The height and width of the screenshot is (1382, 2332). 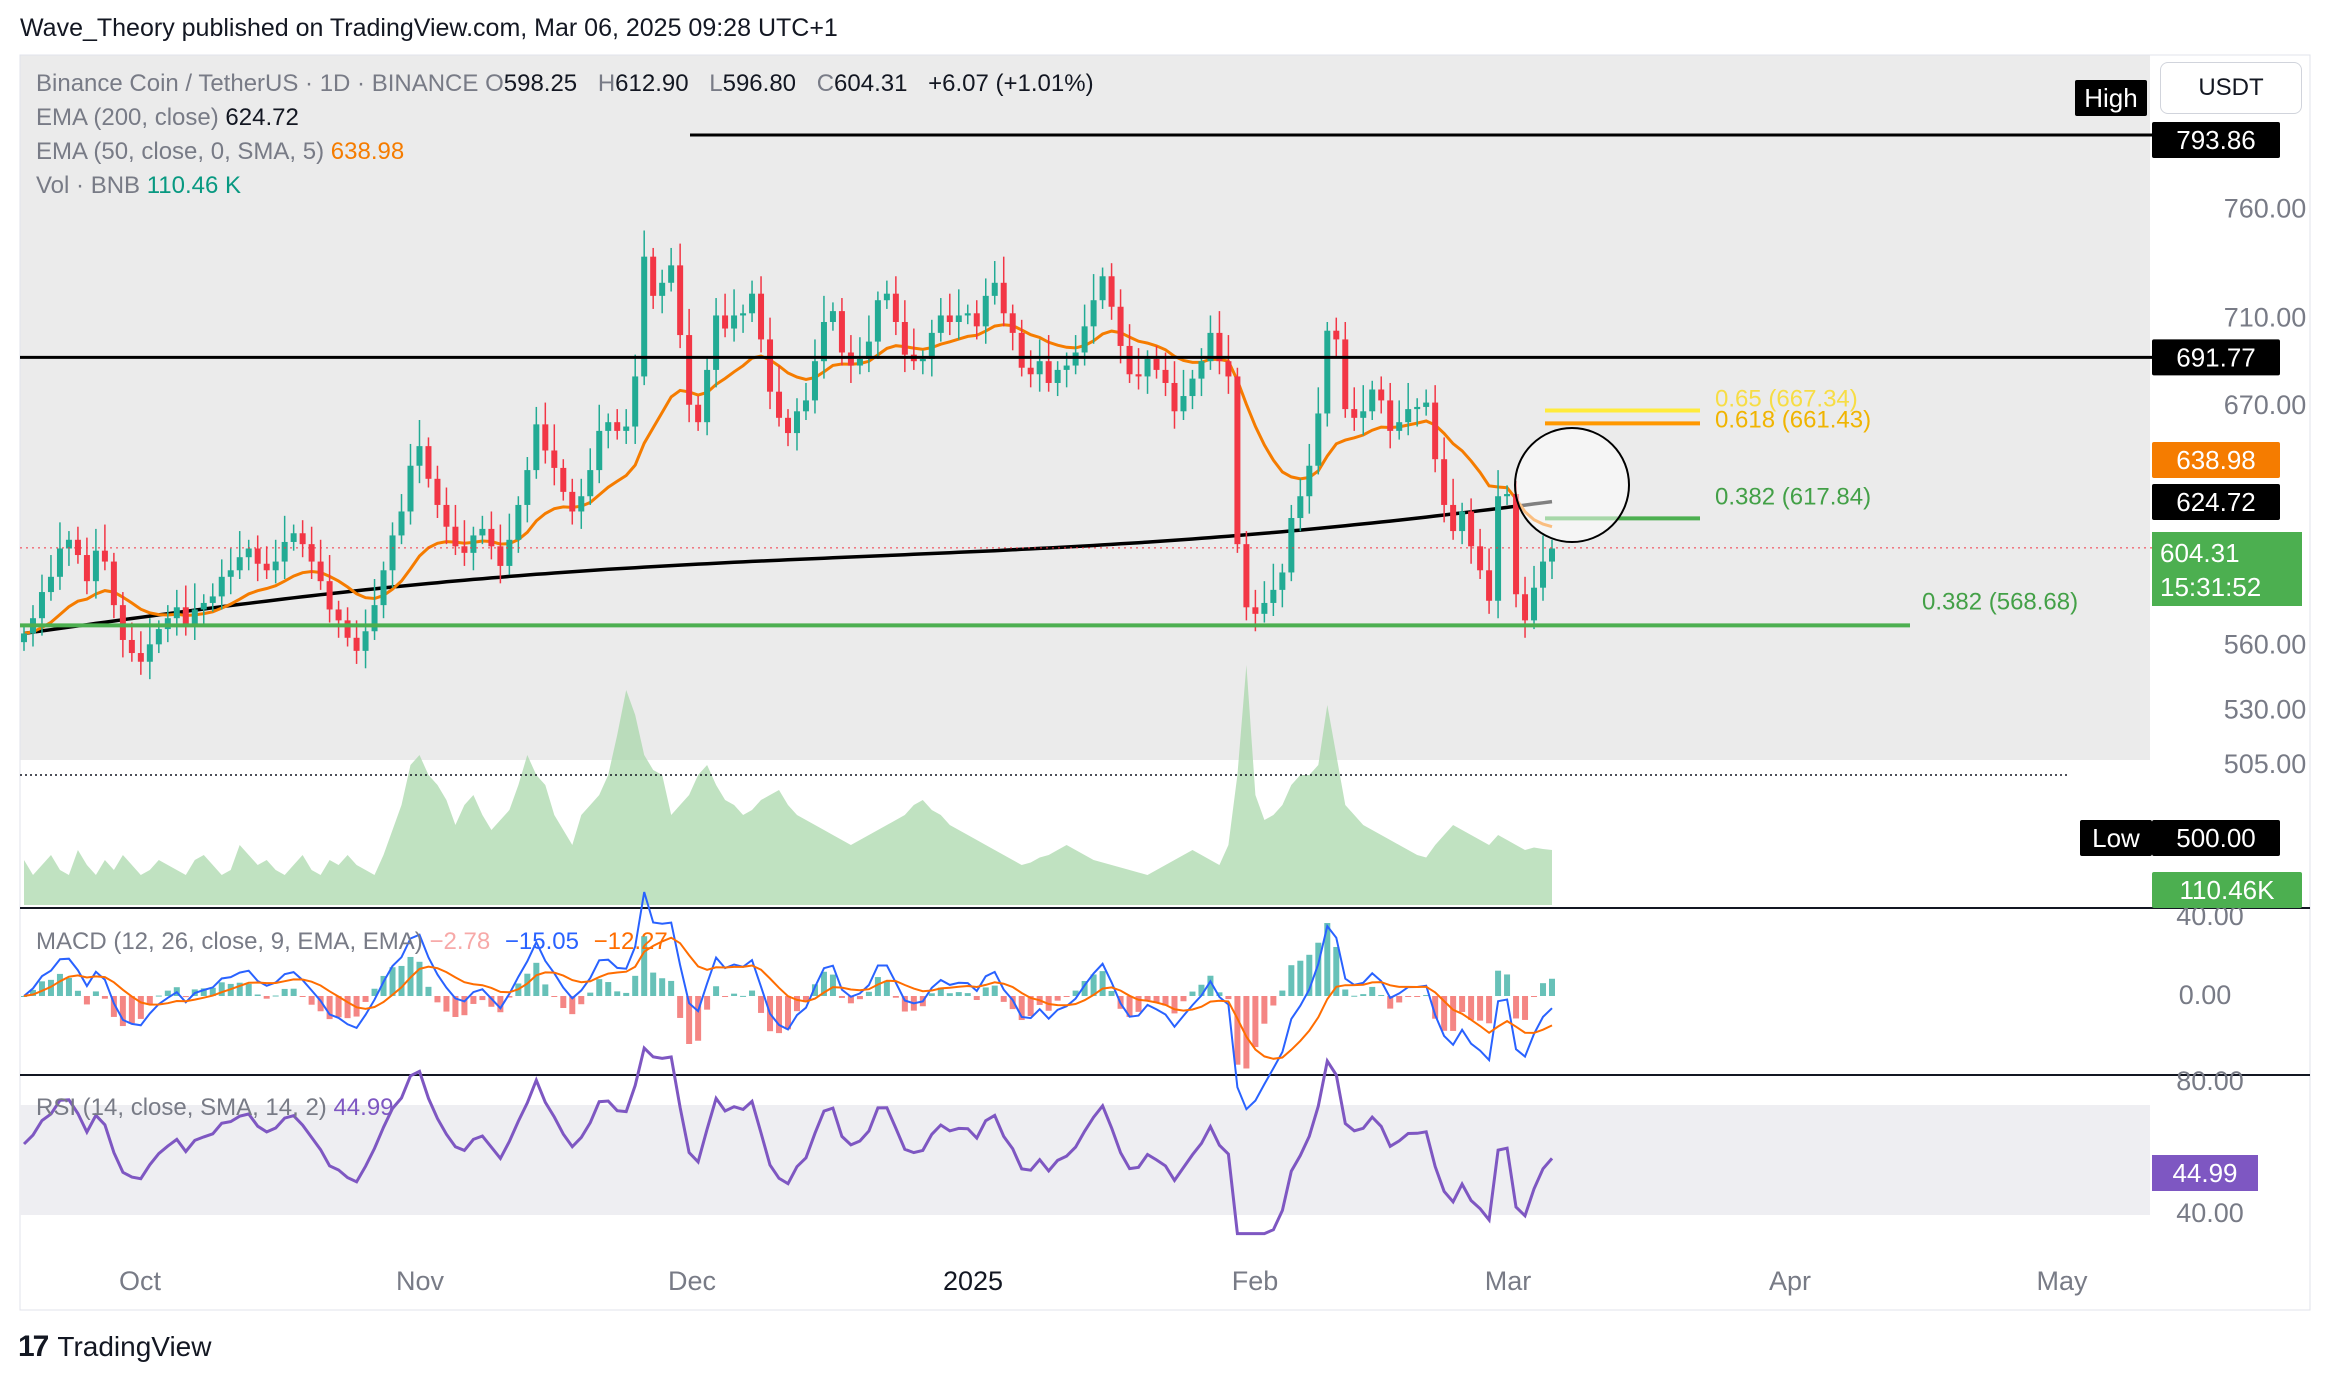 I want to click on rsi-value-badge: 44.99, so click(x=2205, y=1173).